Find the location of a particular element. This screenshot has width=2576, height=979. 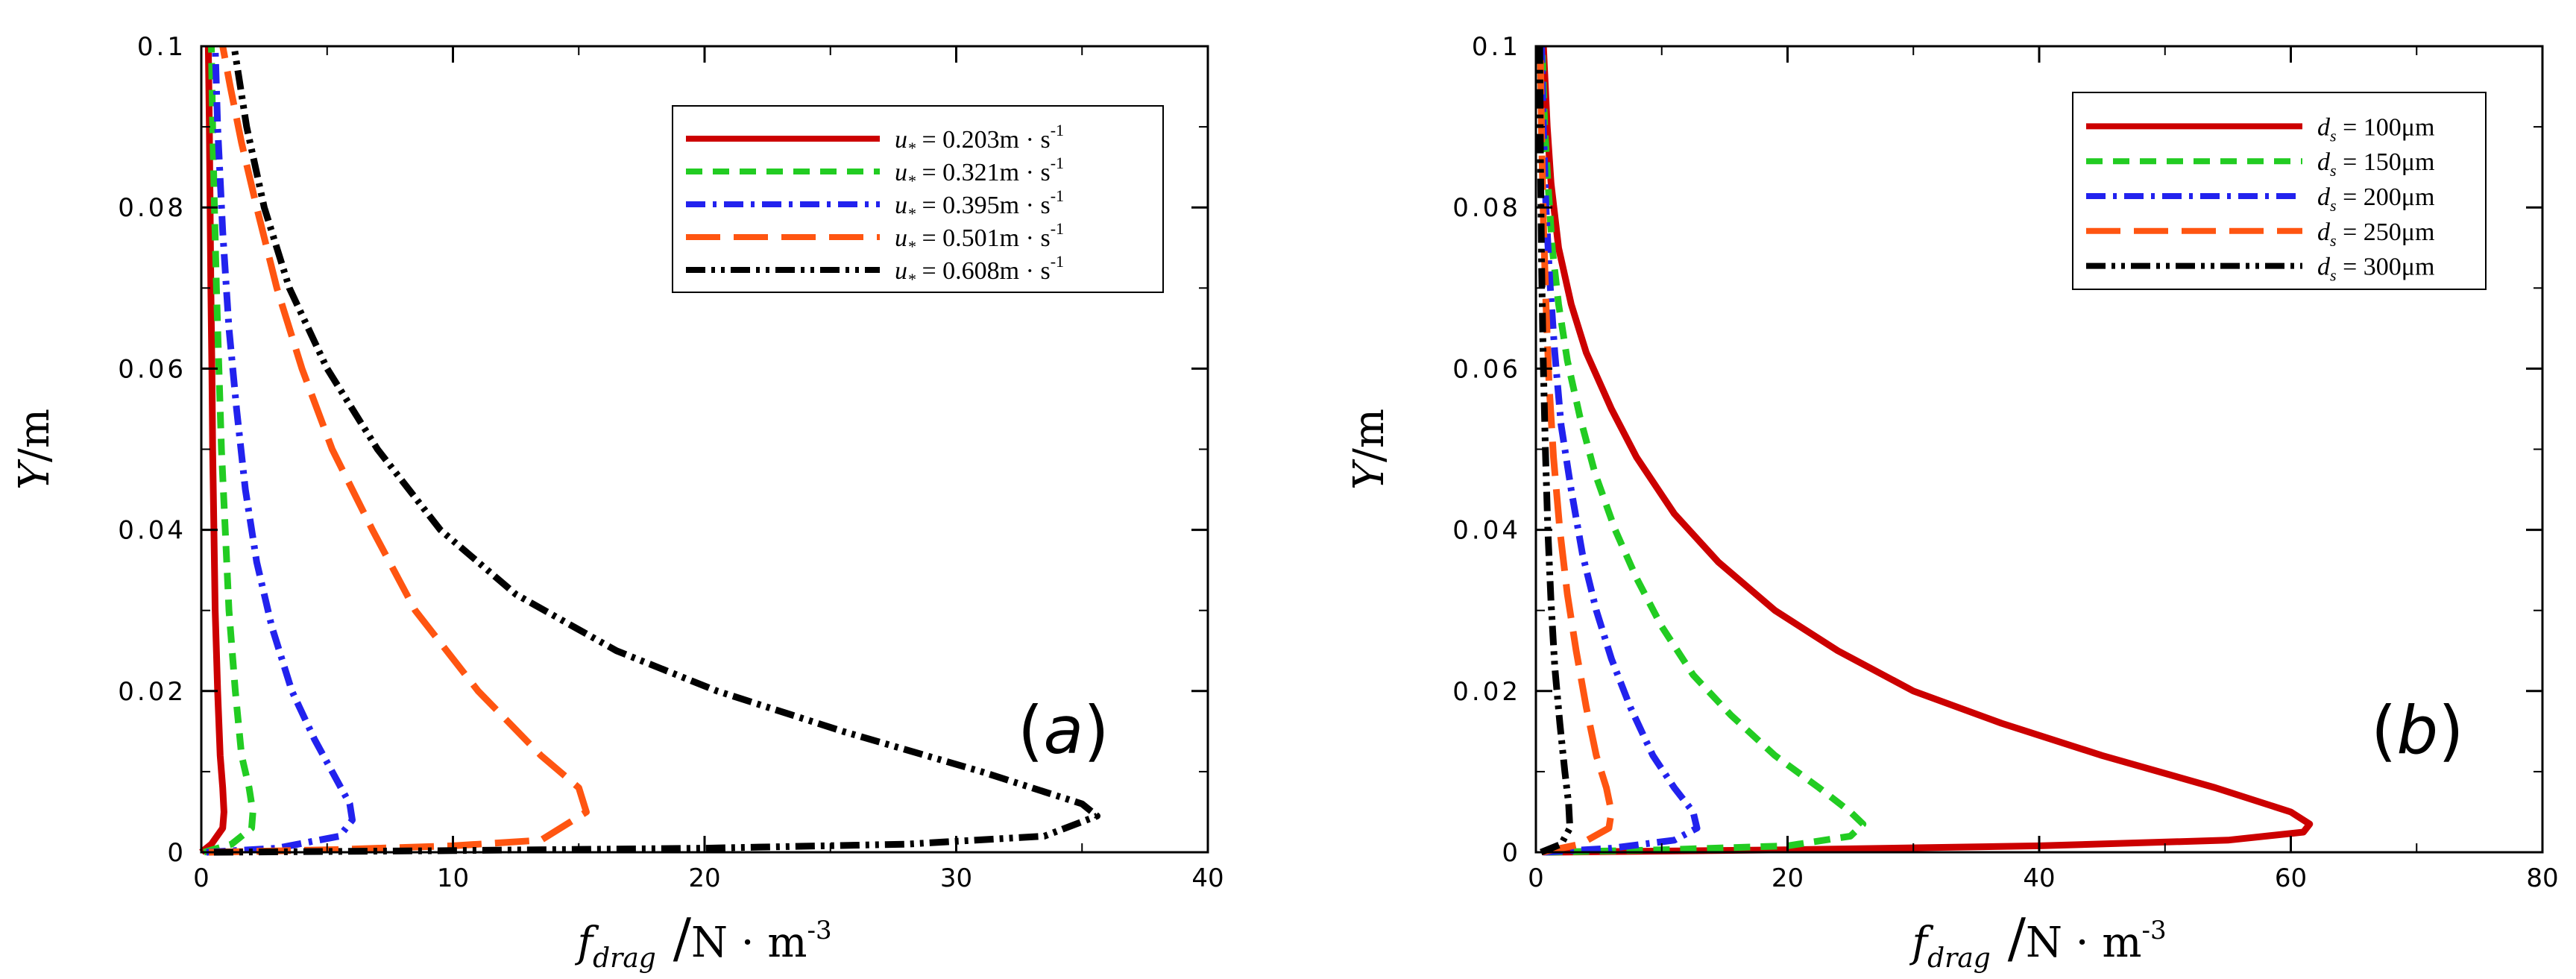

legend-value: = 100μm is located at coordinates (2386, 127).